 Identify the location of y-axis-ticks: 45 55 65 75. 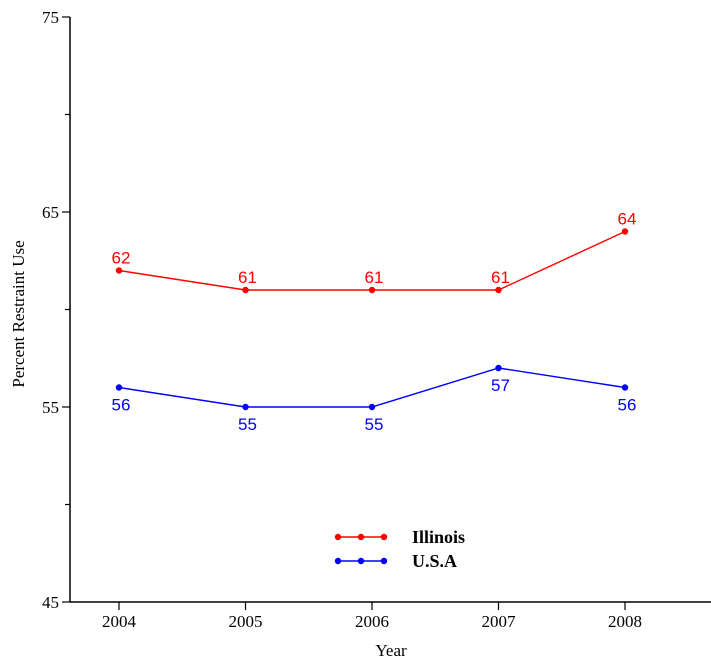
(56, 310).